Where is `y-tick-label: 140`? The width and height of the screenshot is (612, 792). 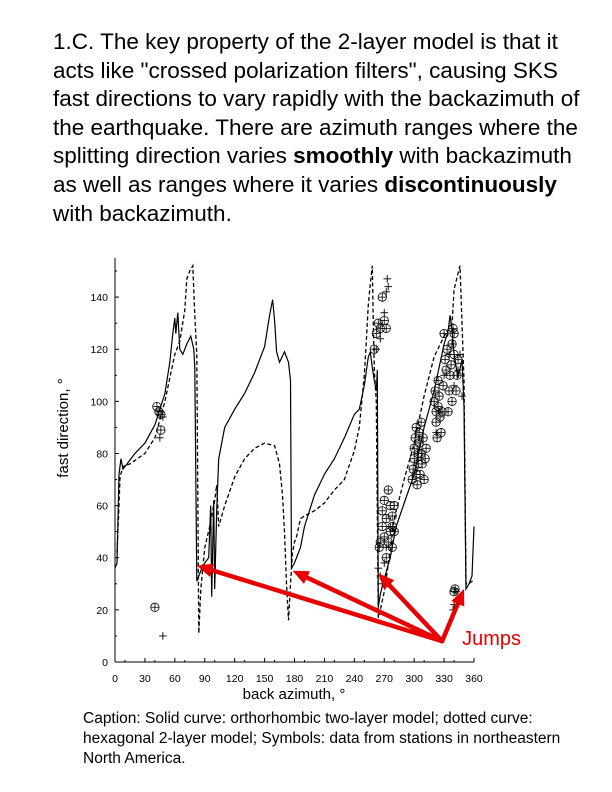
y-tick-label: 140 is located at coordinates (99, 298).